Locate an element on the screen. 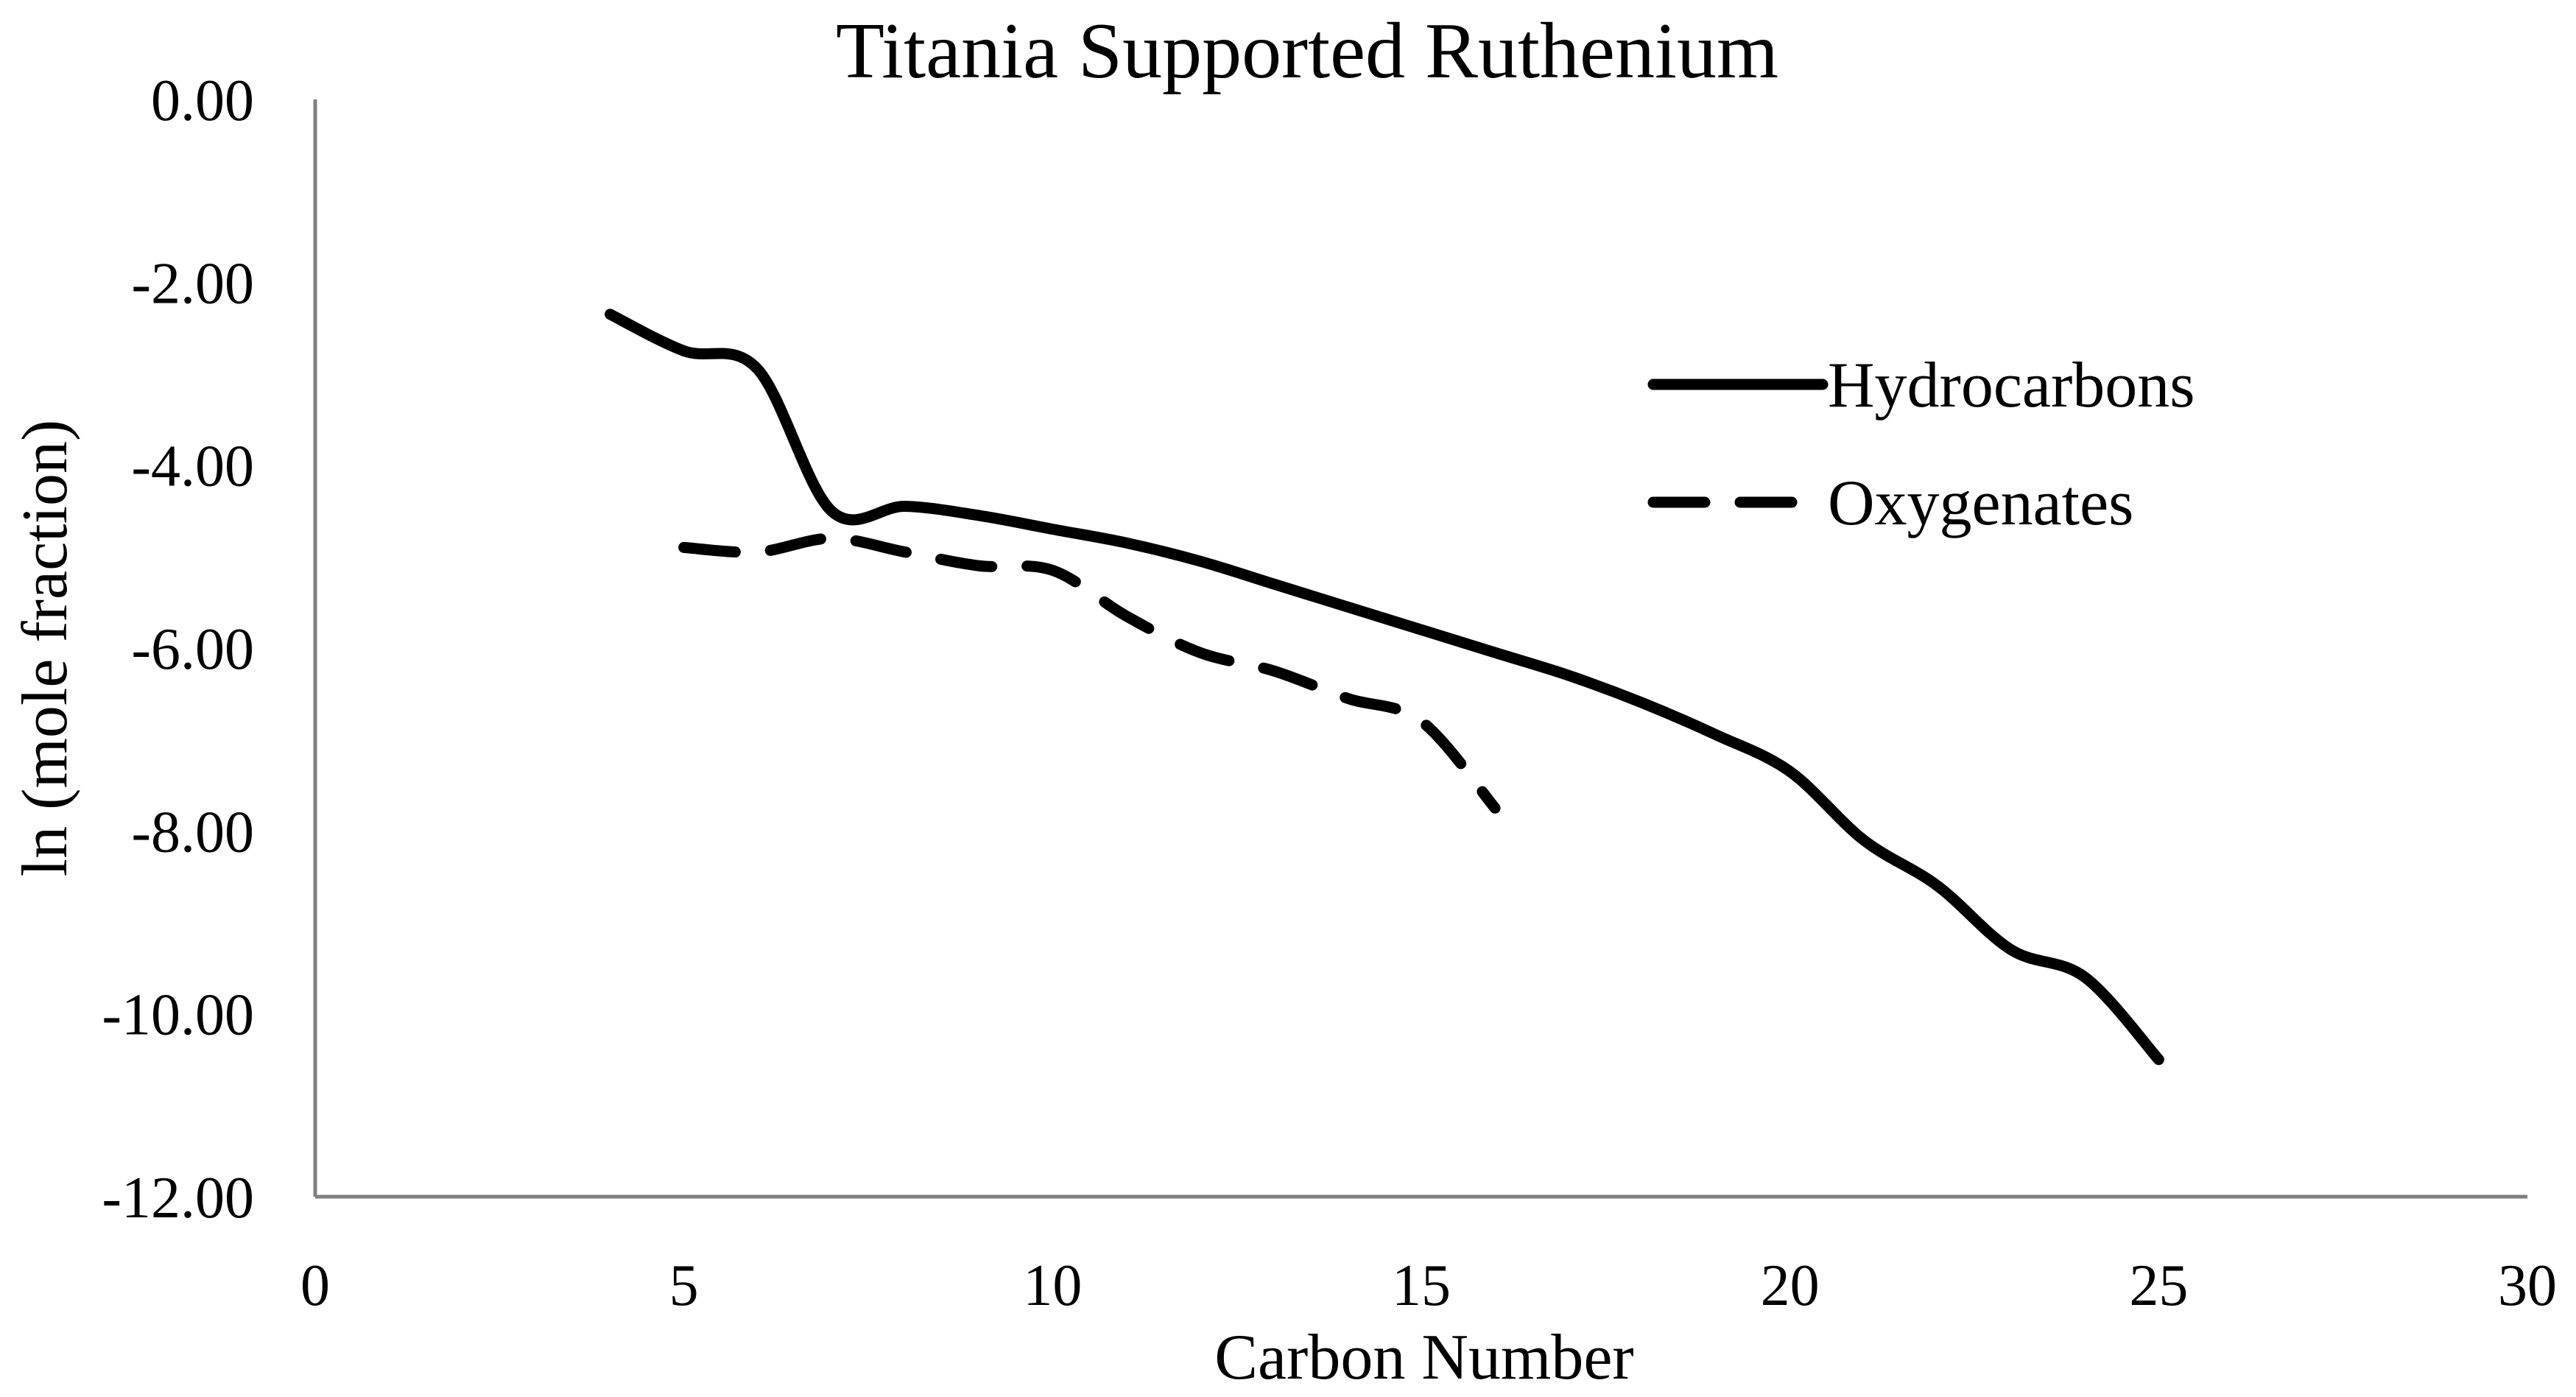 The width and height of the screenshot is (2576, 1397). chart-title: Titania Supported Ruthenium is located at coordinates (1307, 51).